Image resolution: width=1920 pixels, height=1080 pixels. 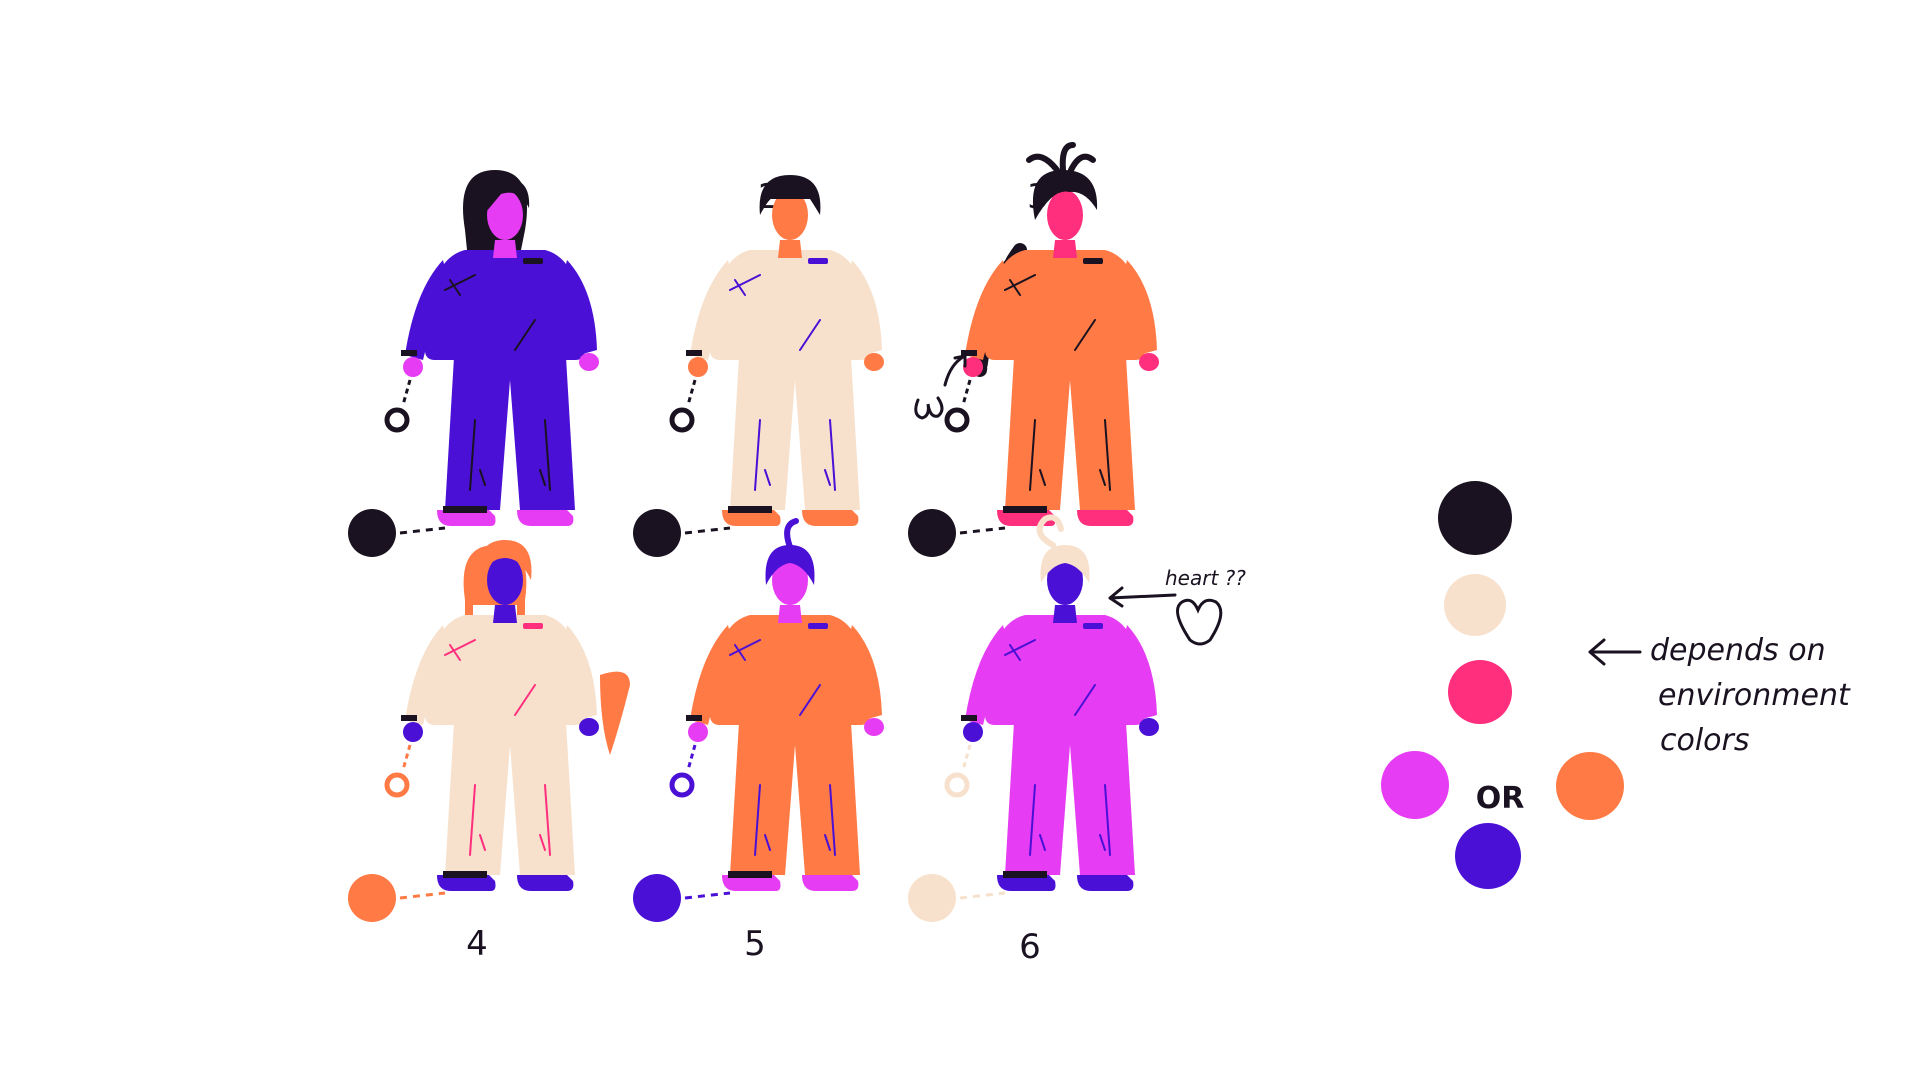 What do you see at coordinates (940, 387) in the screenshot?
I see `figure-3-arrow-doodle` at bounding box center [940, 387].